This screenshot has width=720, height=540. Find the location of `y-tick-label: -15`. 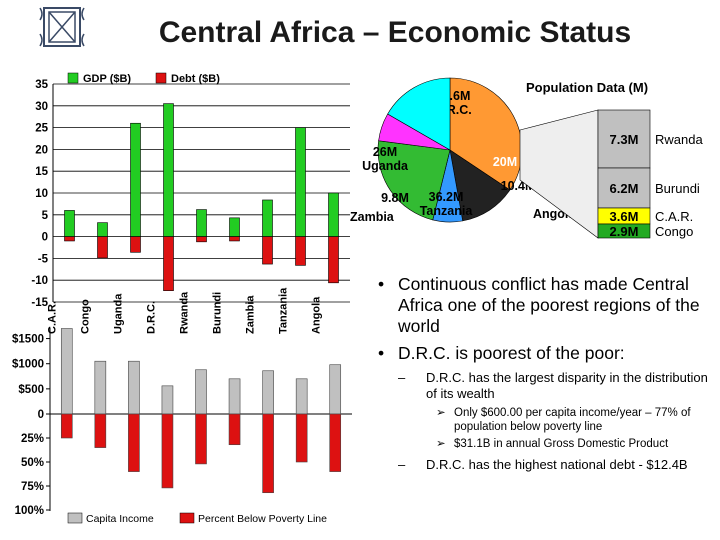

y-tick-label: -15 is located at coordinates (39, 303).